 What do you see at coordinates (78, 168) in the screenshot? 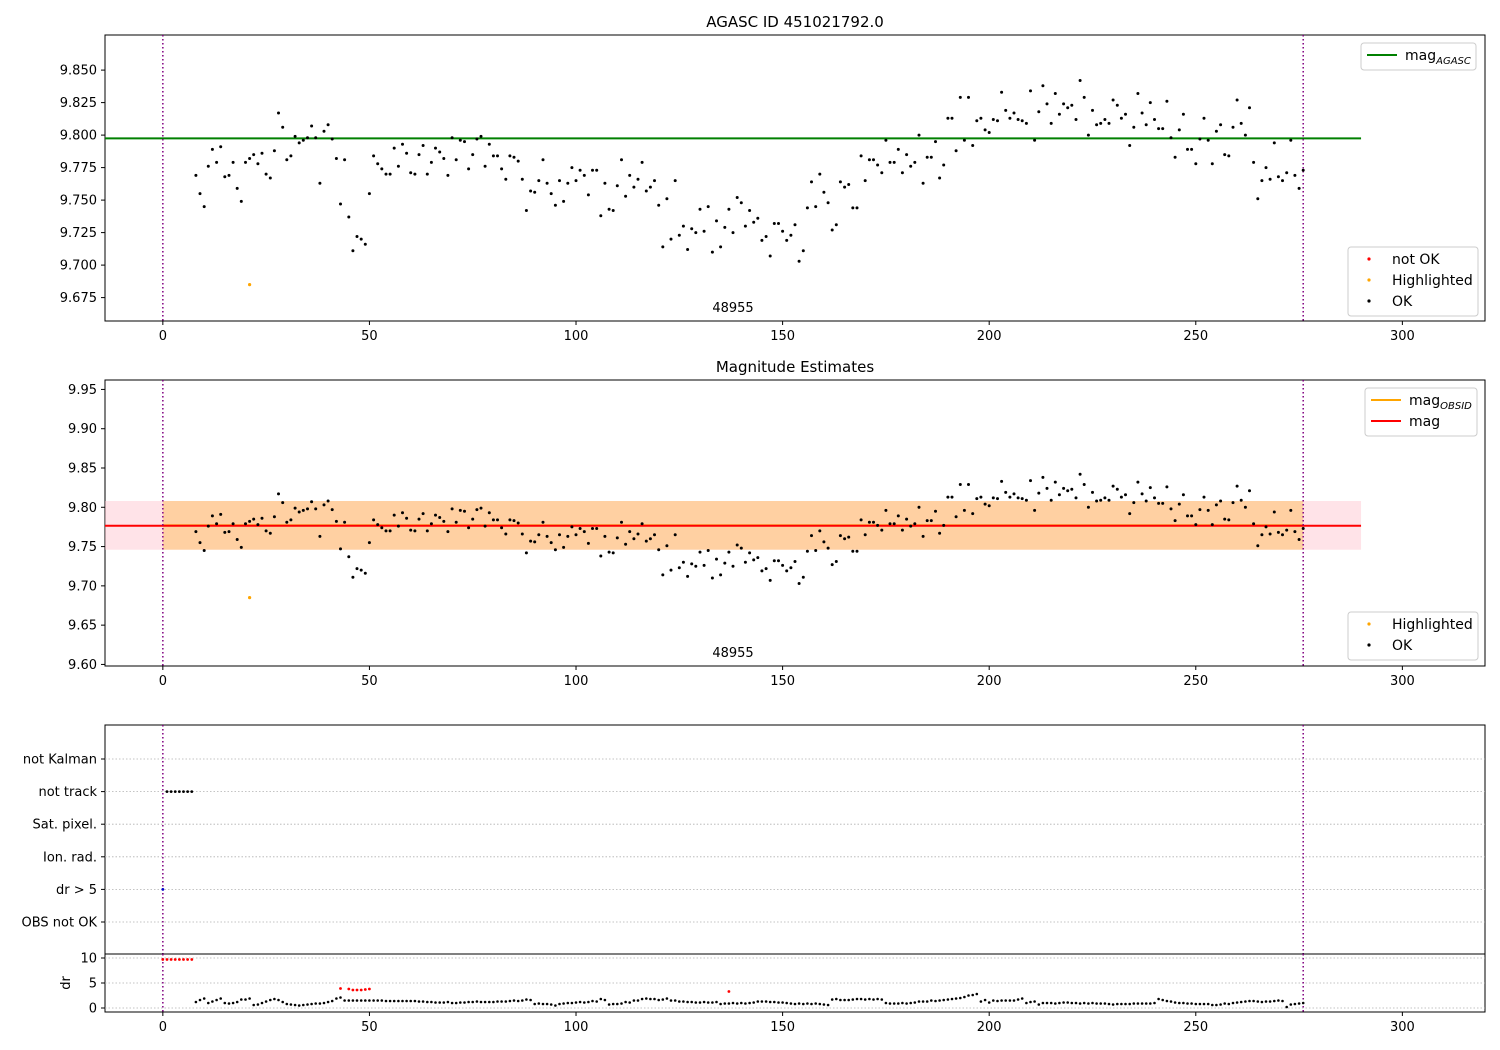
I see `y-tick-label: 9.775` at bounding box center [78, 168].